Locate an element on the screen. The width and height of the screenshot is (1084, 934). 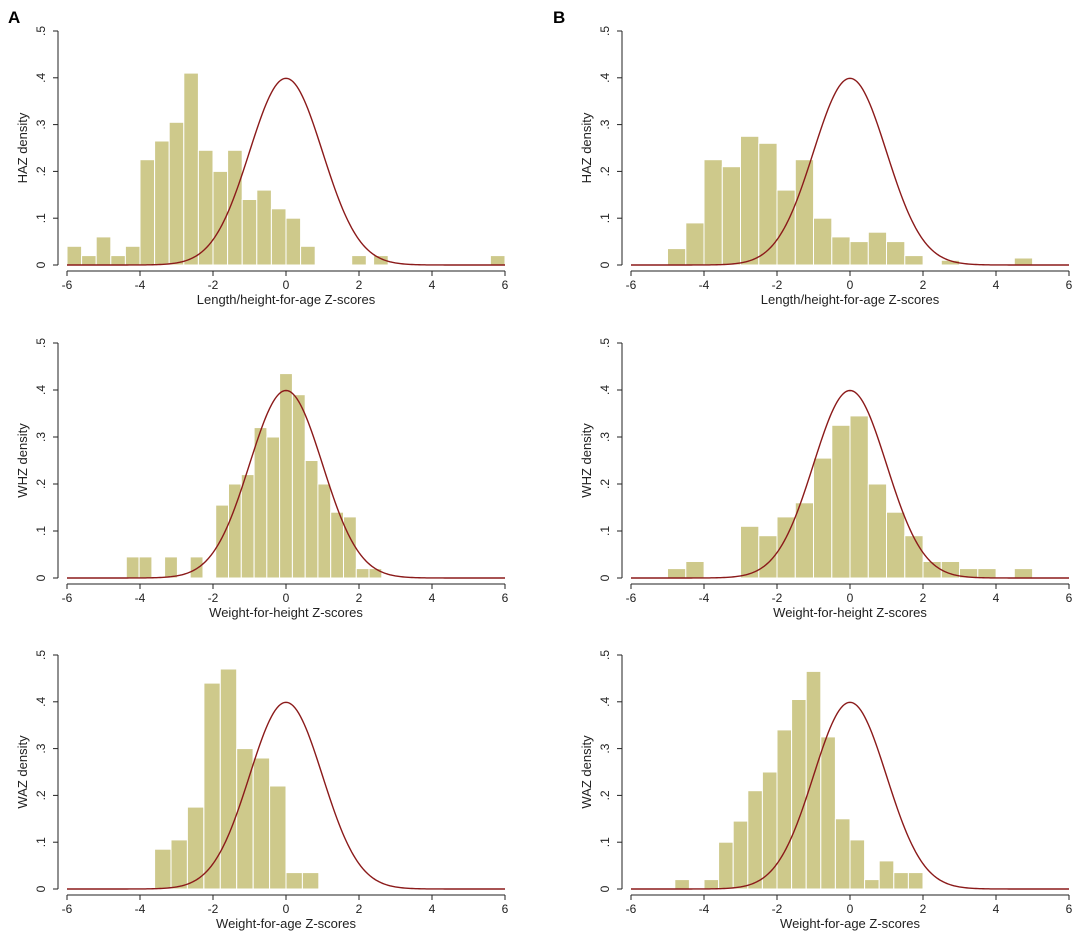
chart-b-1-x-axis-title: Length/height-for-age Z-scores is located at coordinates (850, 299).